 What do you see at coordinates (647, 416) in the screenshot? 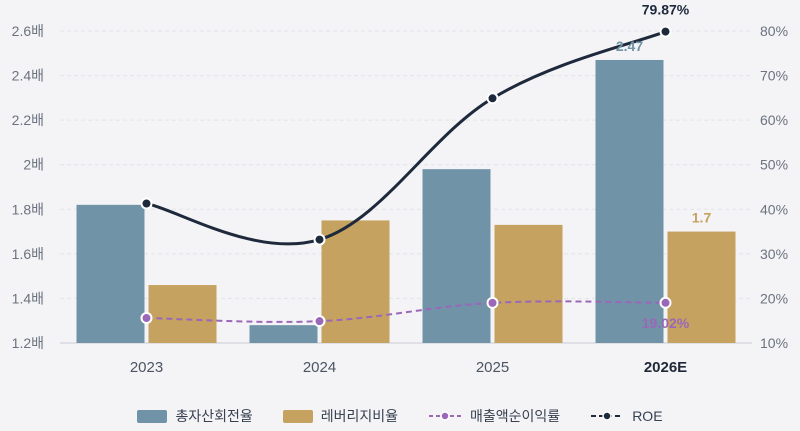
I see `legend-label-roe: ROE` at bounding box center [647, 416].